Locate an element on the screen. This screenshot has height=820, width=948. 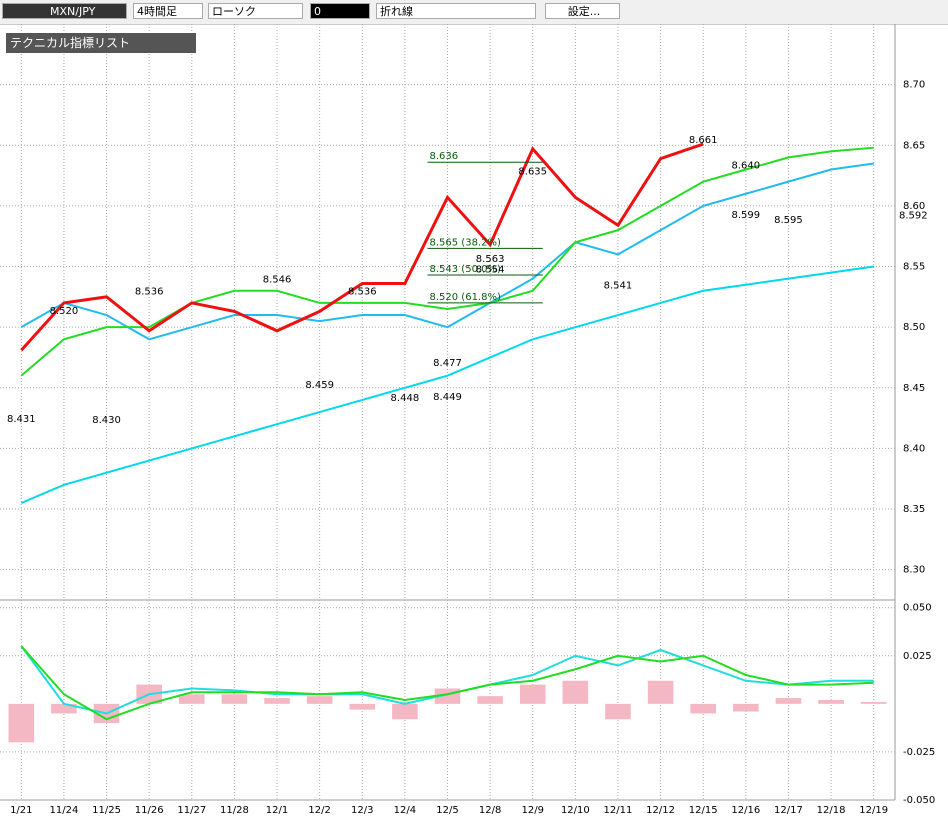
x-tick-label: 12/17 is located at coordinates (788, 810).